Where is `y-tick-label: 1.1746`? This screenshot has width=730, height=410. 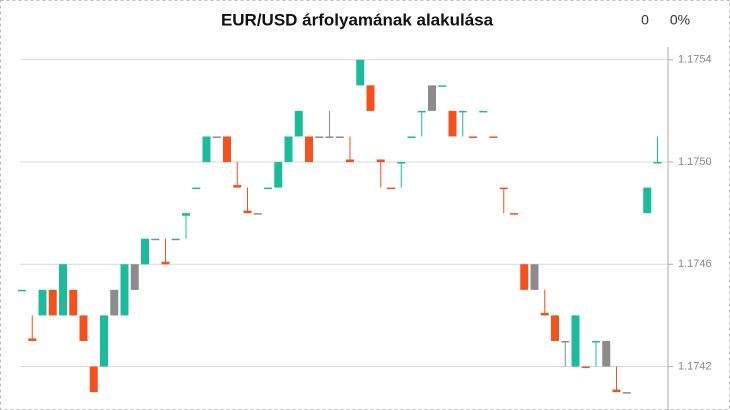
y-tick-label: 1.1746 is located at coordinates (695, 264).